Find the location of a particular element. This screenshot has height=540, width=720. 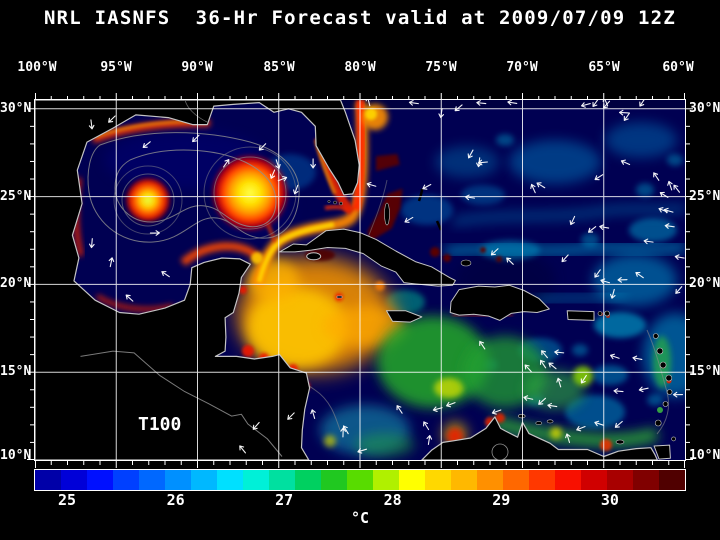

lat-axis-label-right: 20°N is located at coordinates (704, 283).